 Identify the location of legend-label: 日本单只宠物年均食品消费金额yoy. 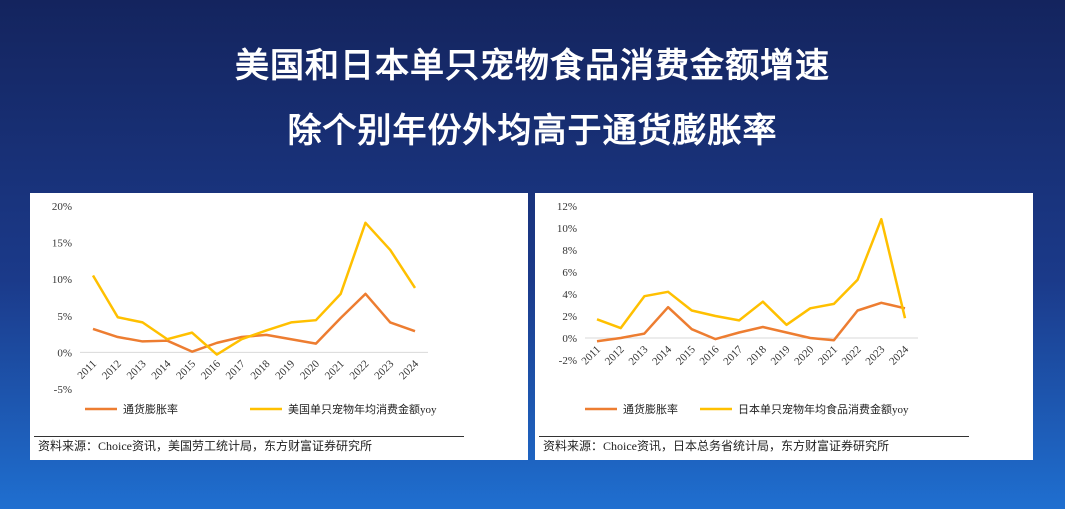
(823, 409).